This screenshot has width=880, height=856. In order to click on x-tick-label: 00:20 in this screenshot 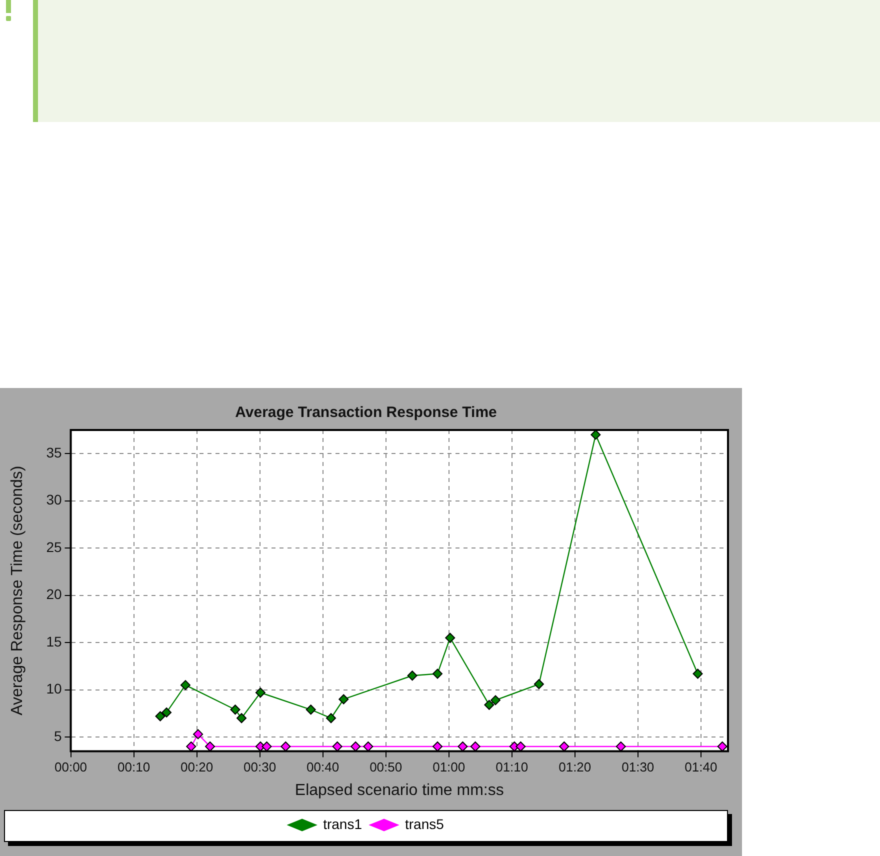, I will do `click(197, 767)`.